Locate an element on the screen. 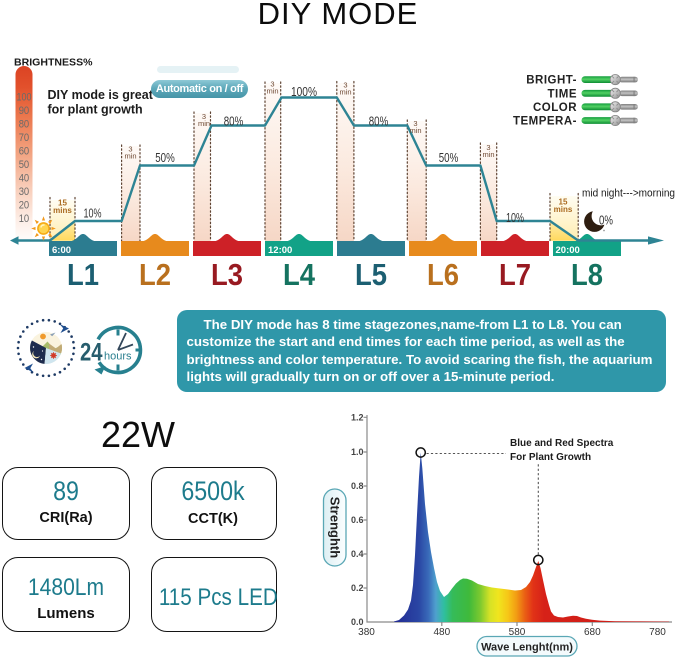 The height and width of the screenshot is (663, 679). svg-text: L6 is located at coordinates (443, 275).